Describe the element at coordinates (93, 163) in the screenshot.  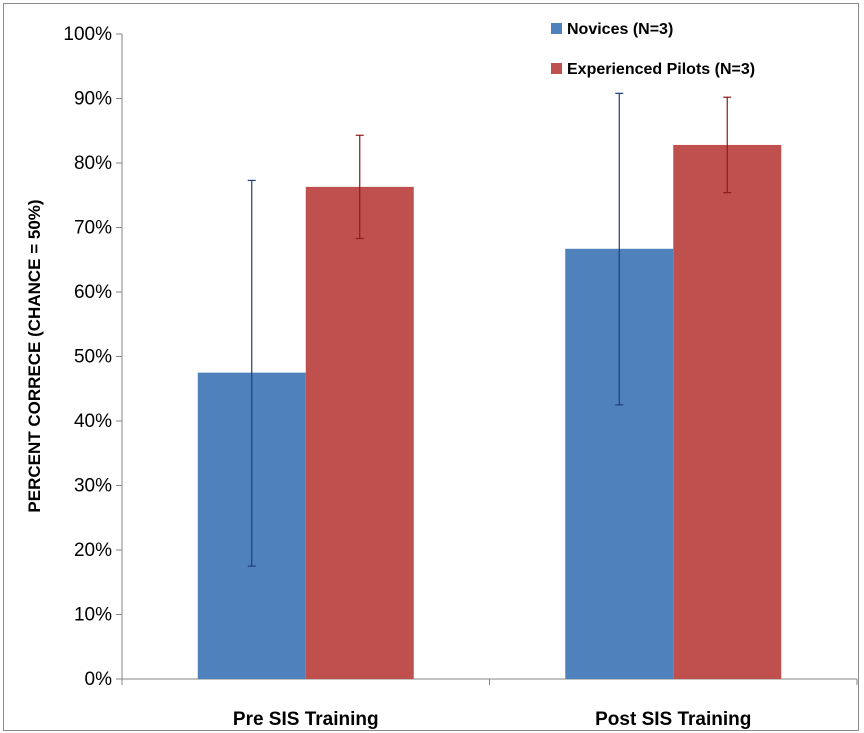
I see `y-tick-label-80: 80%` at that location.